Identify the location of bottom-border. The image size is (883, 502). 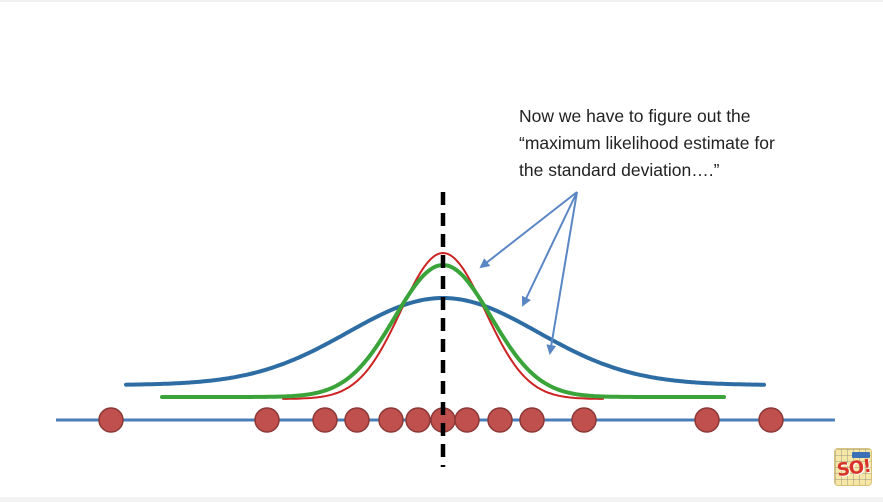
(441, 499).